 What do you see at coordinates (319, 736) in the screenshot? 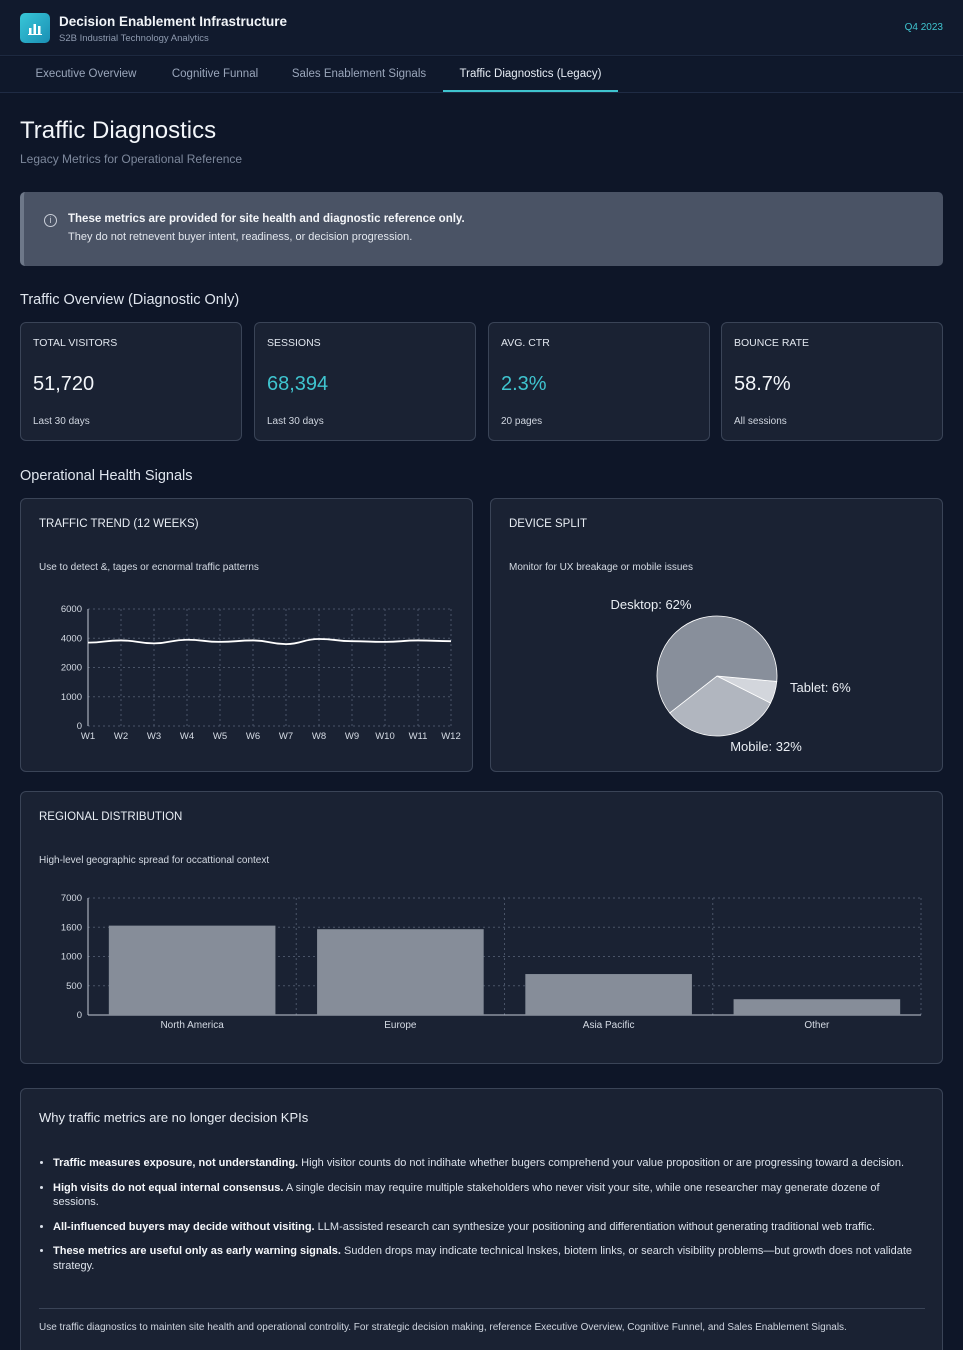
I see `x-tick-label: W8` at bounding box center [319, 736].